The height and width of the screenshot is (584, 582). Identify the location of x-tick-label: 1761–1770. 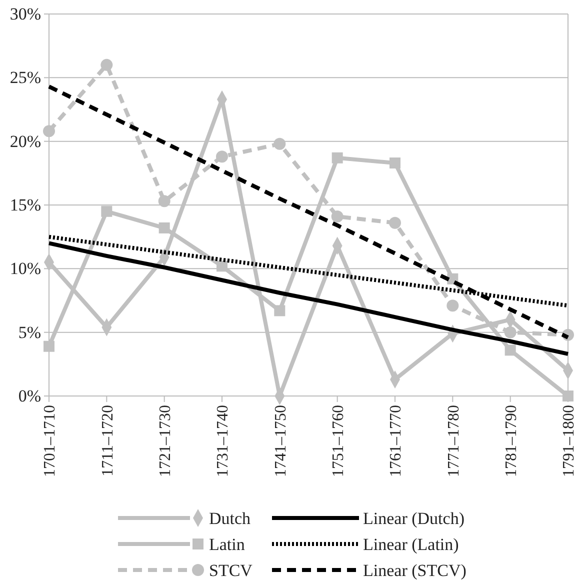
(396, 441).